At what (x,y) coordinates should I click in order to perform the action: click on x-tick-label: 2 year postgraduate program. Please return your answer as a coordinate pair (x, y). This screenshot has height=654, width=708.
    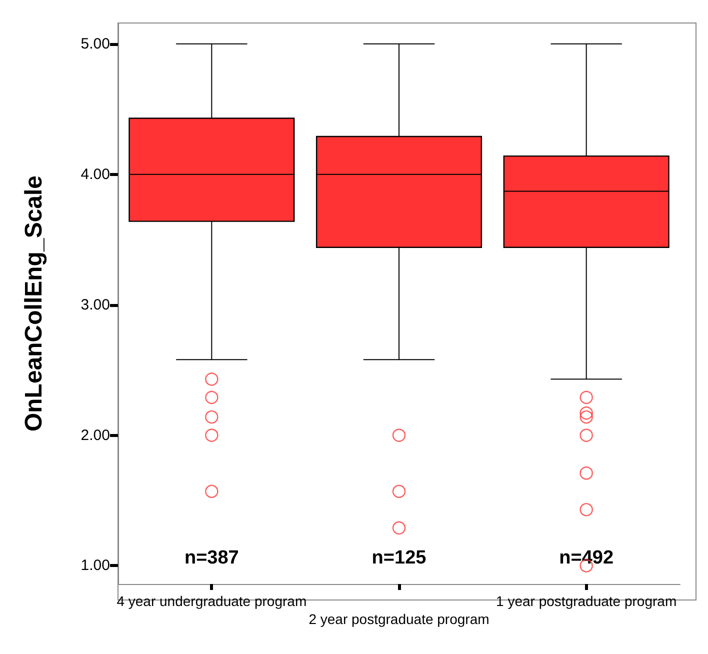
    Looking at the image, I should click on (399, 619).